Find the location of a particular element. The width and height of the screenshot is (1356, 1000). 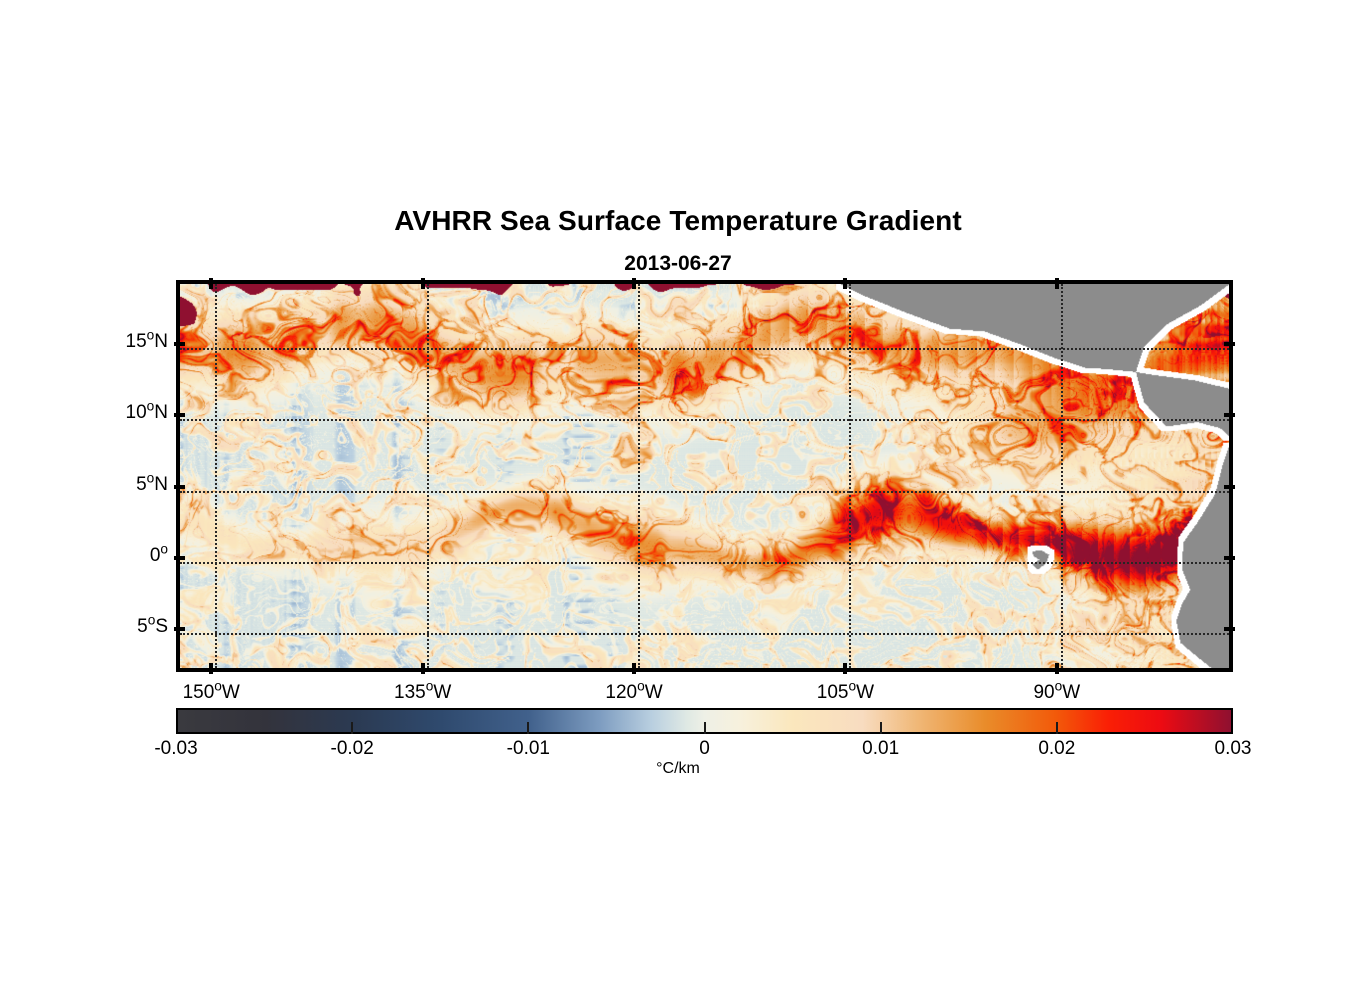

colorbar-unit-label: °C/km is located at coordinates (678, 768).